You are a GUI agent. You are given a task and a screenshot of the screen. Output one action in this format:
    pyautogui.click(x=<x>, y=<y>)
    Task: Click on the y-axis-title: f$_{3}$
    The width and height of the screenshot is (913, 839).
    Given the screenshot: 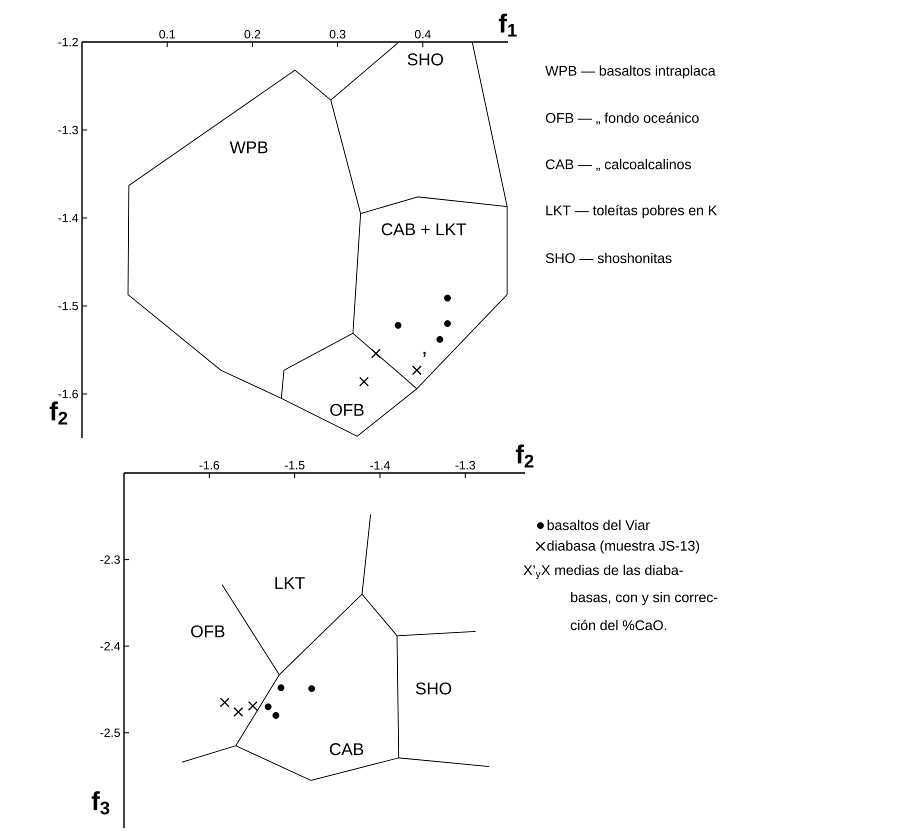 What is the action you would take?
    pyautogui.click(x=101, y=802)
    